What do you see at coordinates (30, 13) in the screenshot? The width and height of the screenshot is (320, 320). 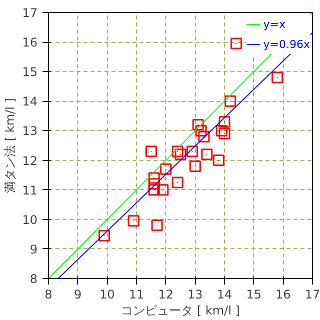 I see `y-tick-label: 17` at bounding box center [30, 13].